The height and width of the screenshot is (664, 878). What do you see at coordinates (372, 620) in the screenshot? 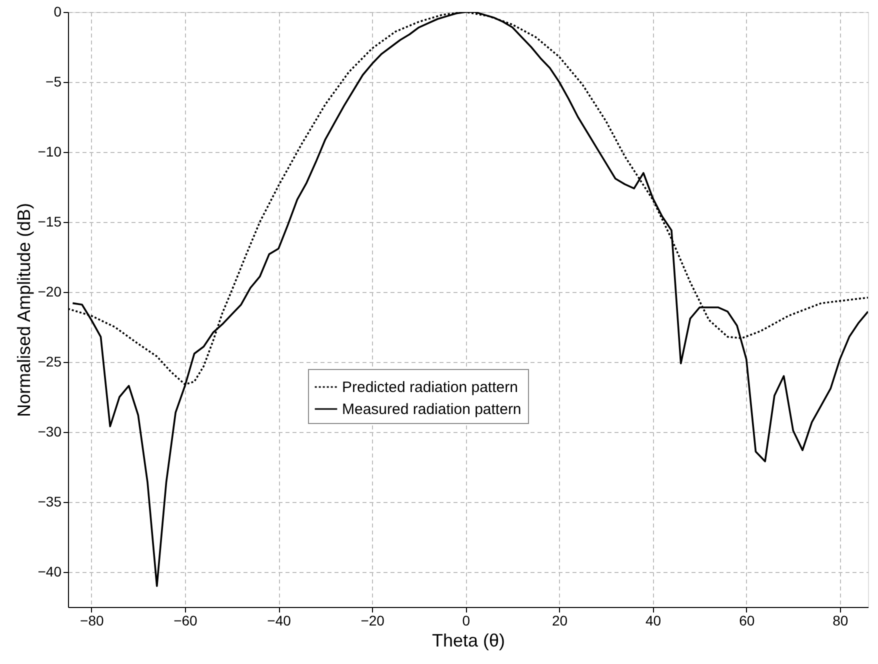
I see `x-tick-label: −20` at bounding box center [372, 620].